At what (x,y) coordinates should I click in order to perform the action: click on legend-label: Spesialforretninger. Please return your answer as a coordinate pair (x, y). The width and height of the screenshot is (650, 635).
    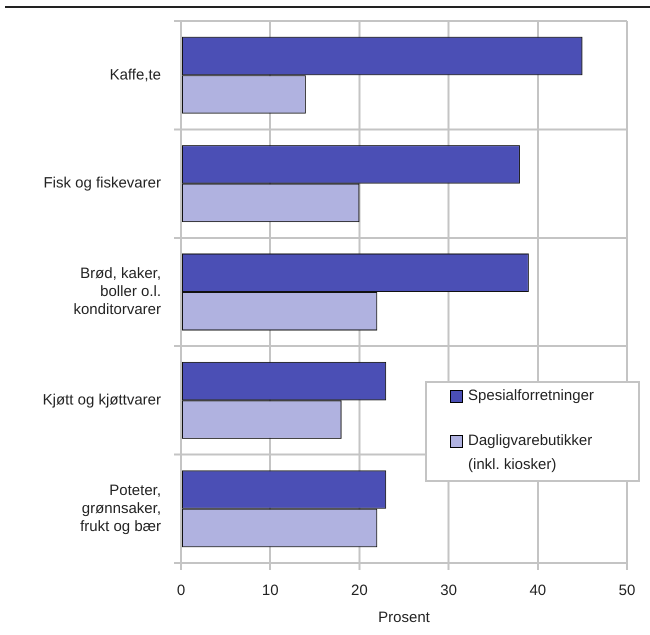
    Looking at the image, I should click on (531, 396).